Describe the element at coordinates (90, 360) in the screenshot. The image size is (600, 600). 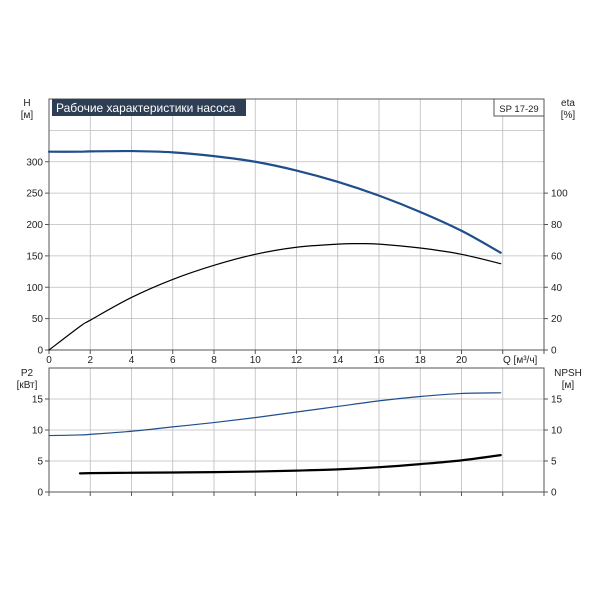
I see `x-tick-label: 2` at that location.